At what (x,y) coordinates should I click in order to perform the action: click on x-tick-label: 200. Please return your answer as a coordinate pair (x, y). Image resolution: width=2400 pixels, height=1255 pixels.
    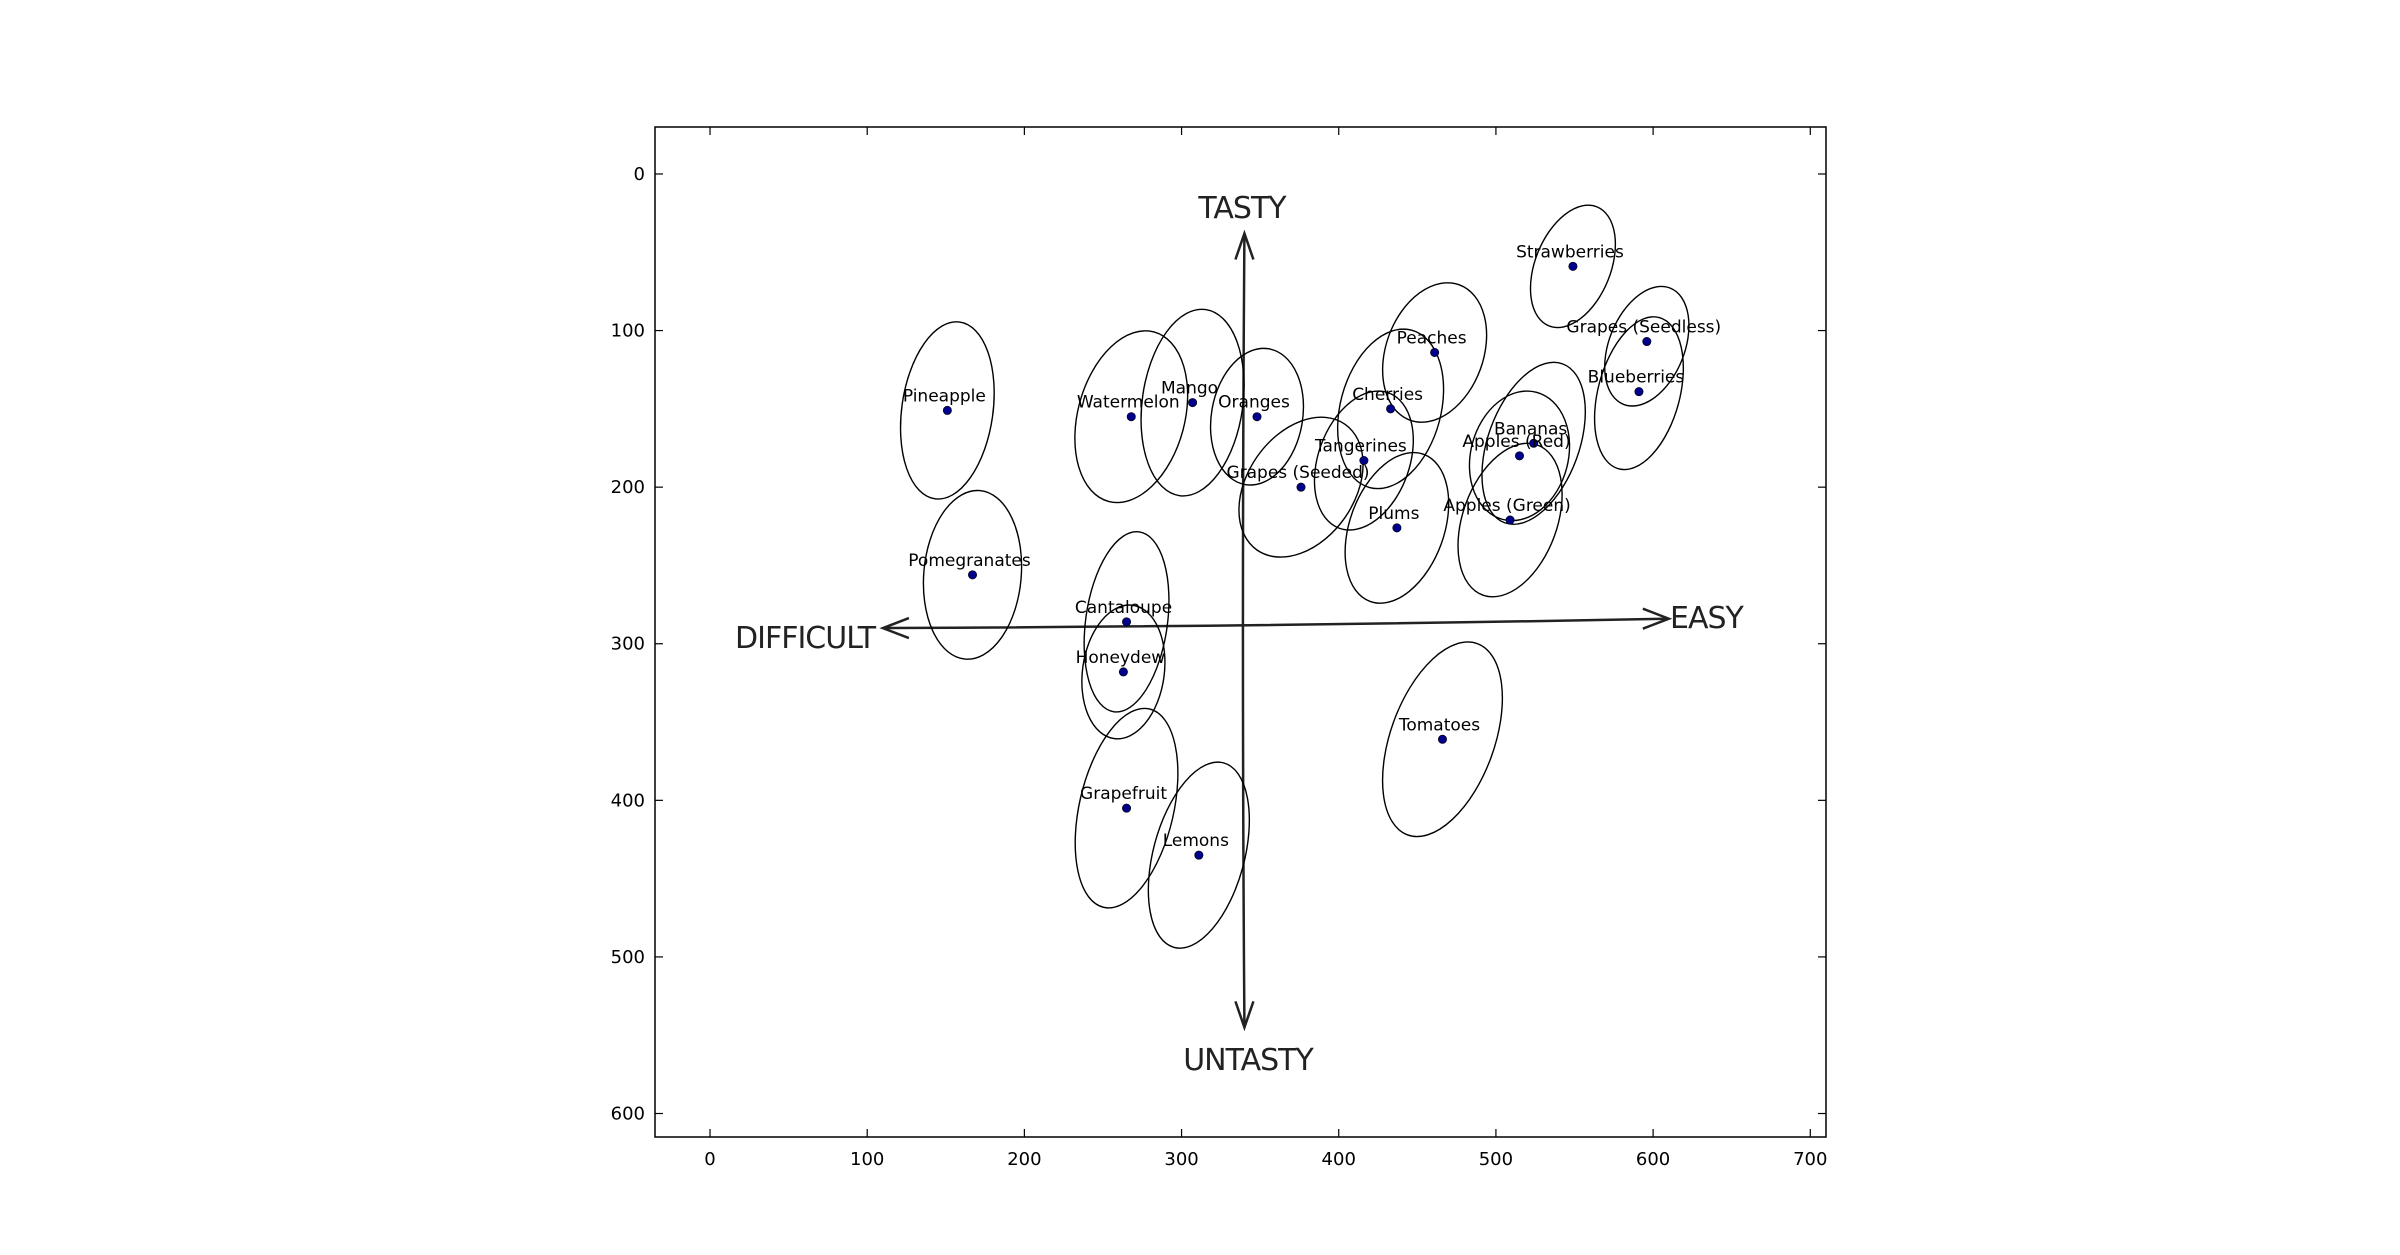
    Looking at the image, I should click on (1024, 1159).